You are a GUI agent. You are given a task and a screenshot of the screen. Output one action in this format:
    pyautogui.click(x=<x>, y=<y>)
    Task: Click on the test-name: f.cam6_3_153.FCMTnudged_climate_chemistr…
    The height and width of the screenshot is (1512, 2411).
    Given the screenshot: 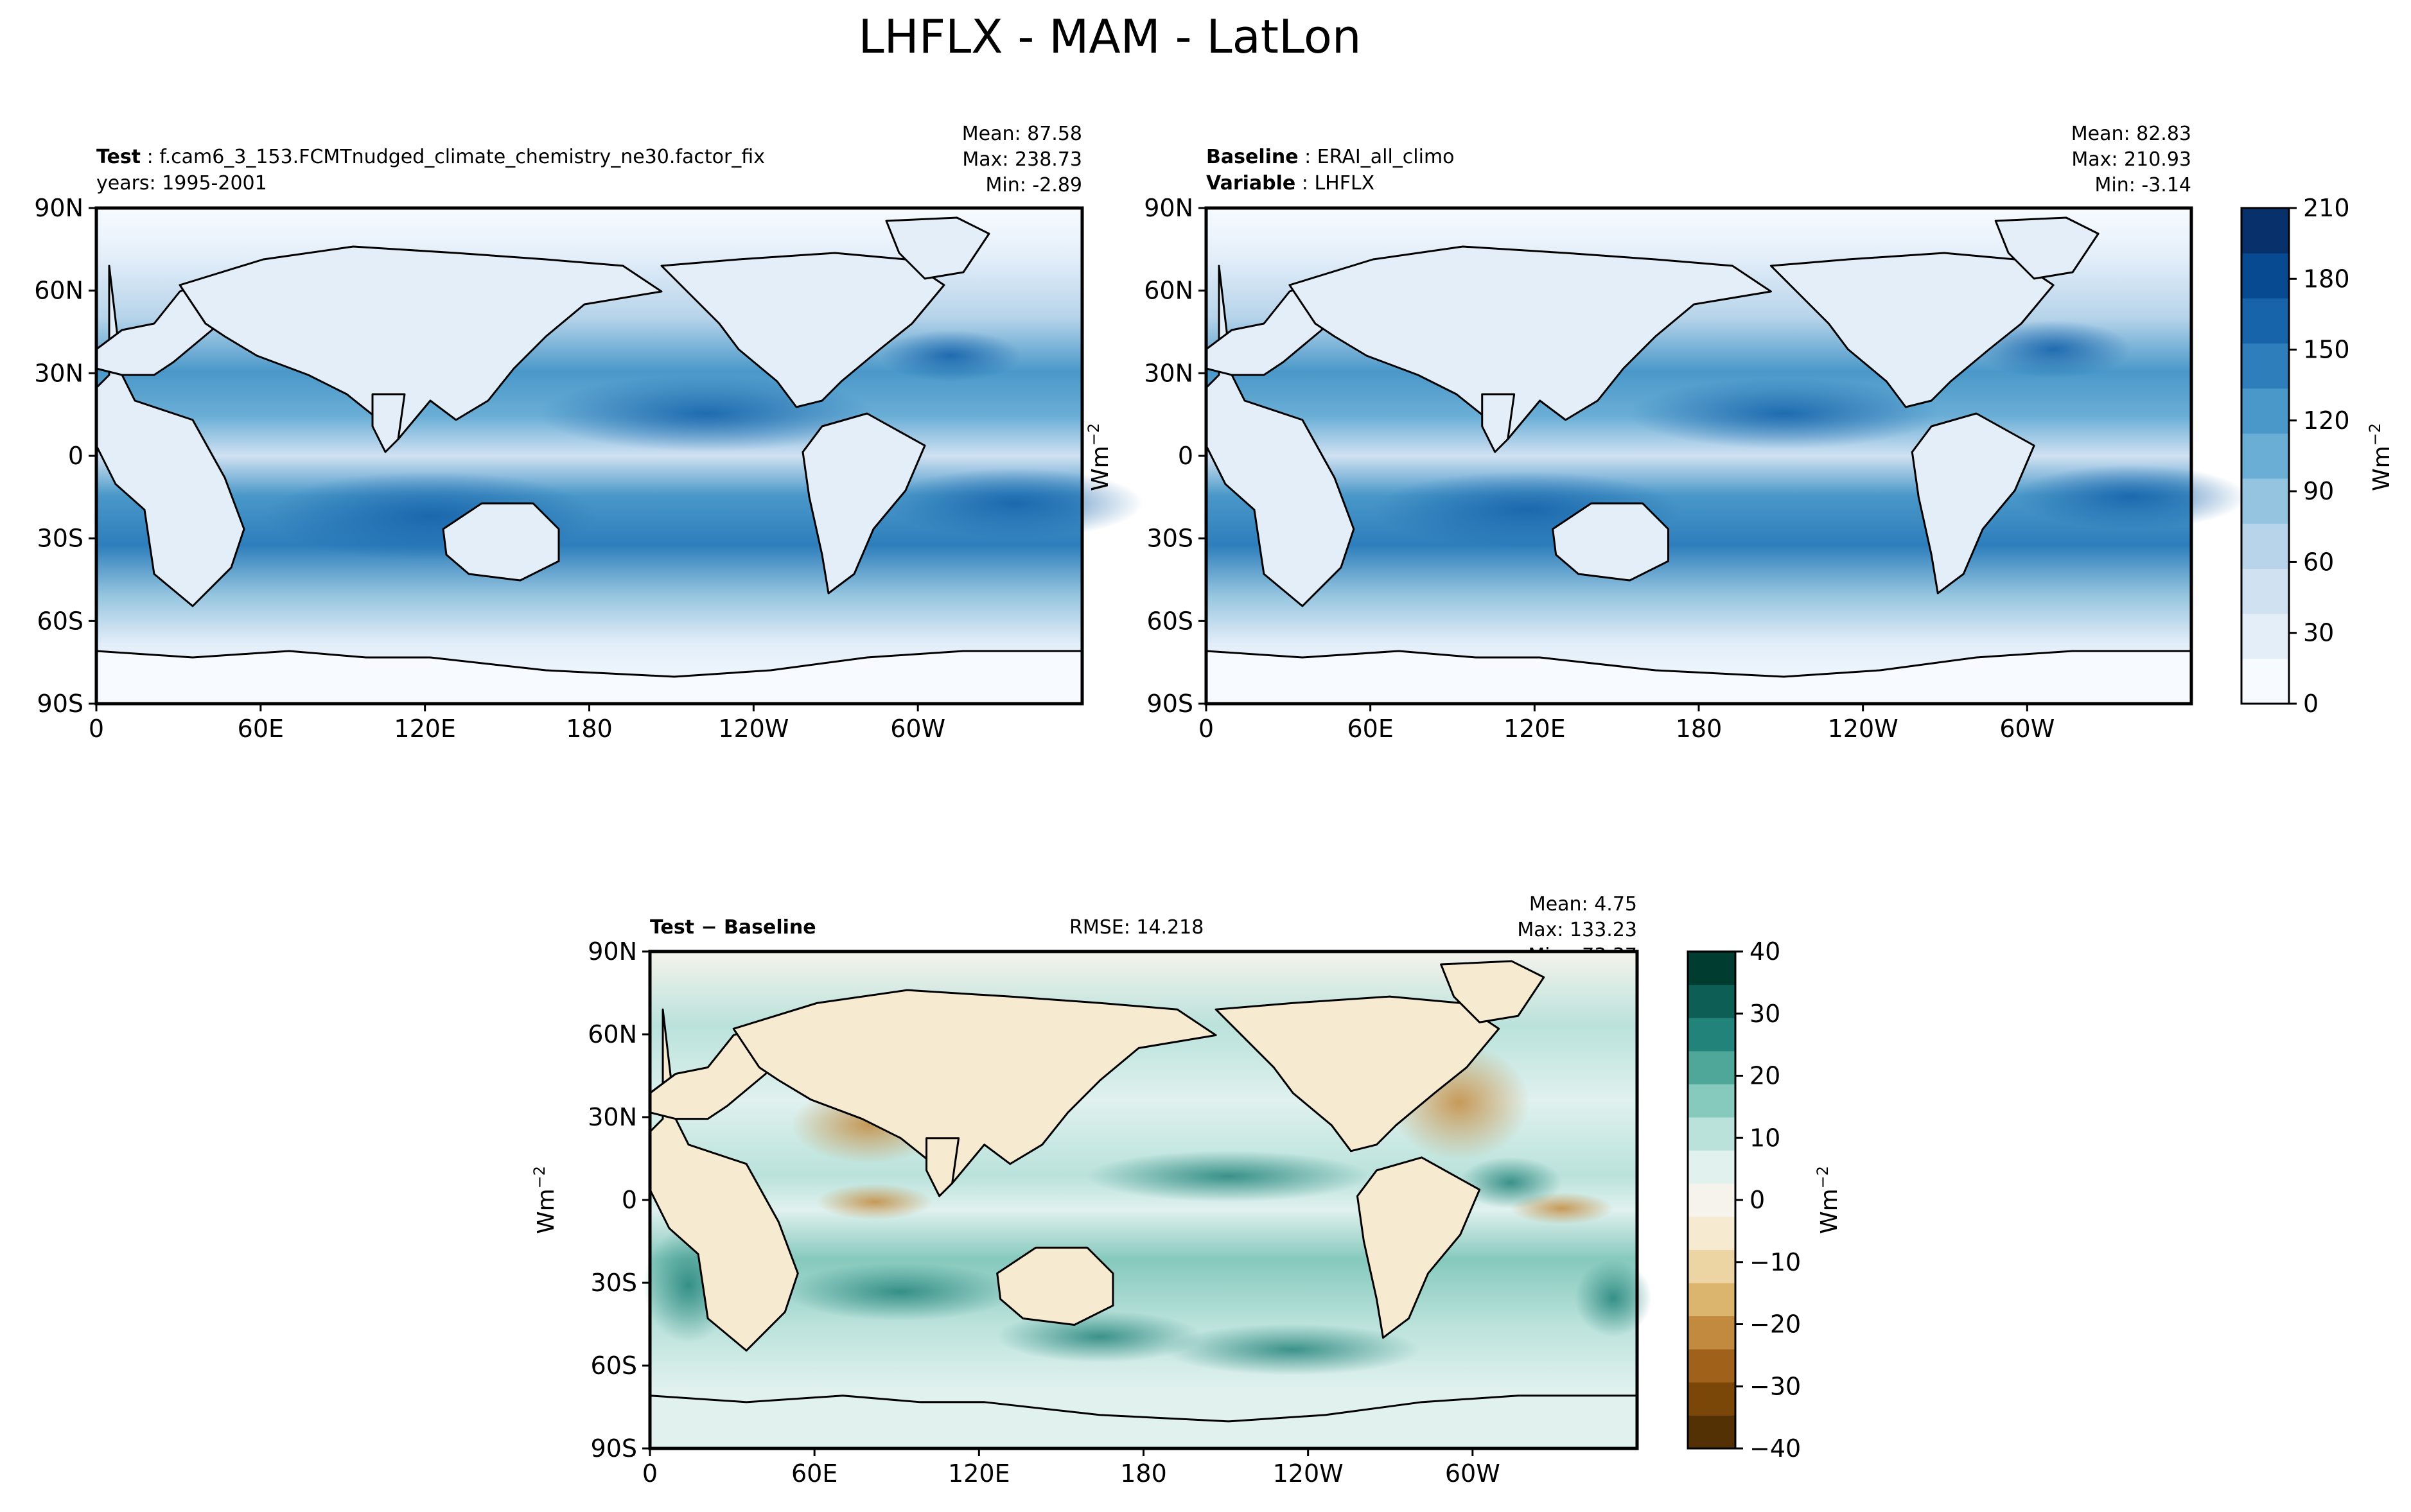 What is the action you would take?
    pyautogui.click(x=462, y=157)
    